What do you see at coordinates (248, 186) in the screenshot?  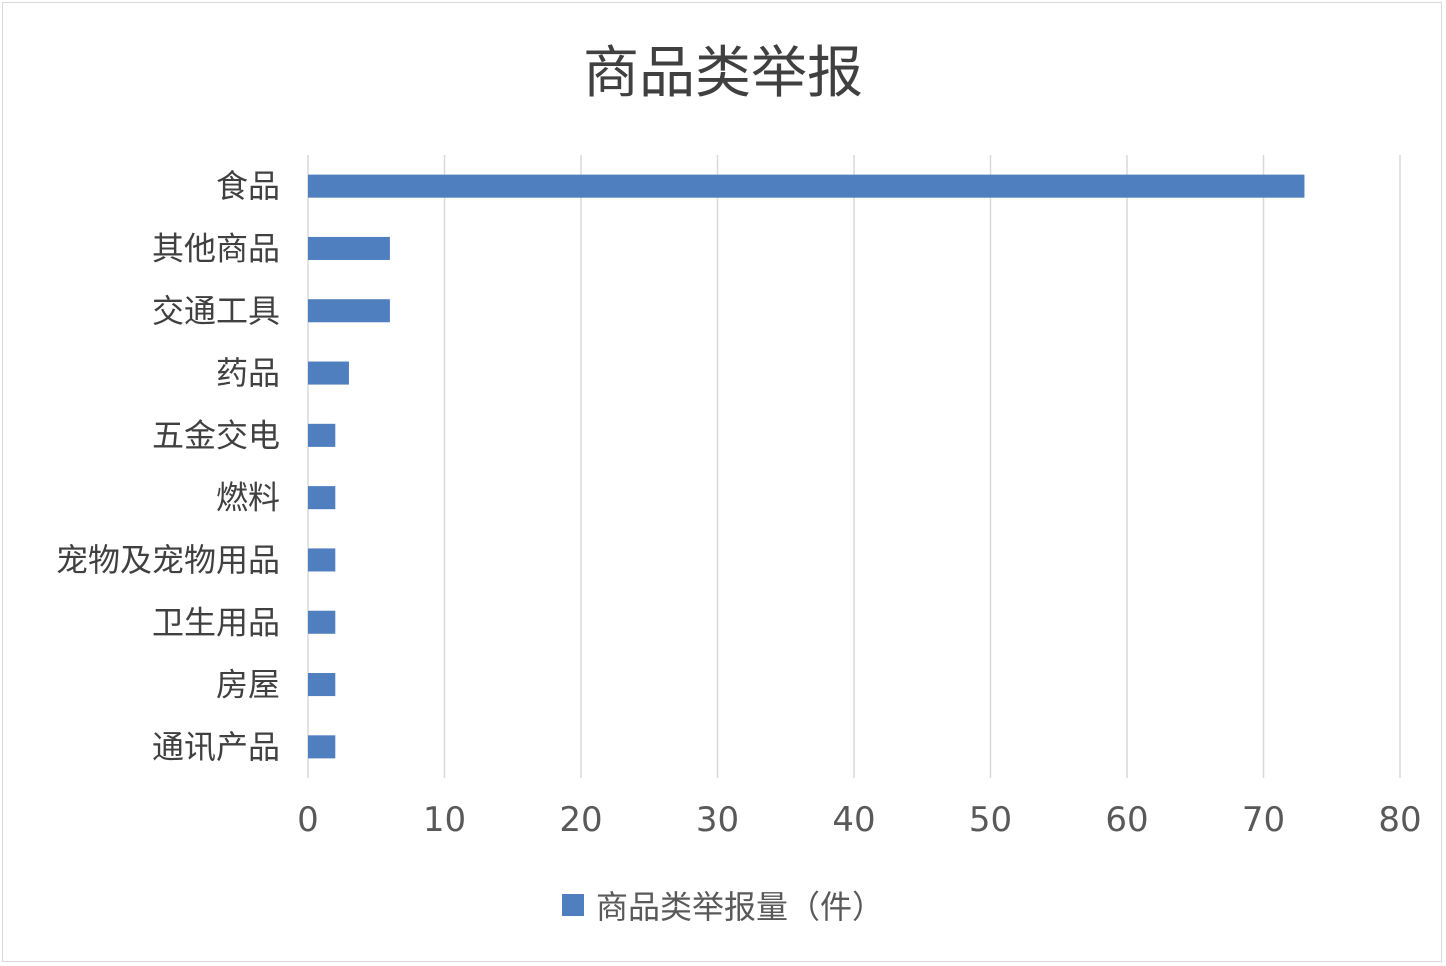 I see `category-label: 食品` at bounding box center [248, 186].